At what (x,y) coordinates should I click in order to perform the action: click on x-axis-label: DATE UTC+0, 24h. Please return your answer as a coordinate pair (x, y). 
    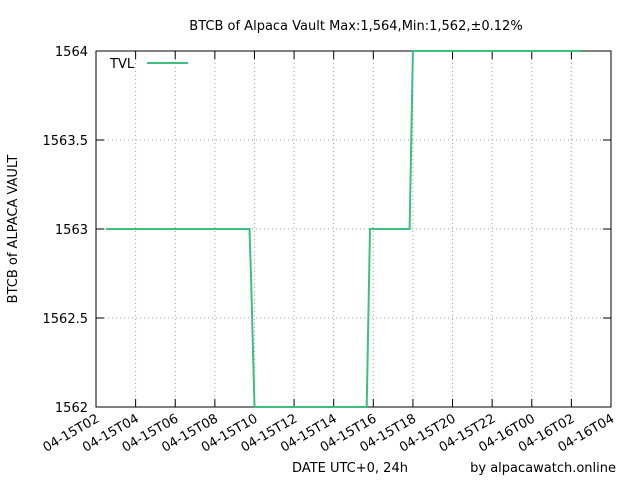
    Looking at the image, I should click on (350, 468).